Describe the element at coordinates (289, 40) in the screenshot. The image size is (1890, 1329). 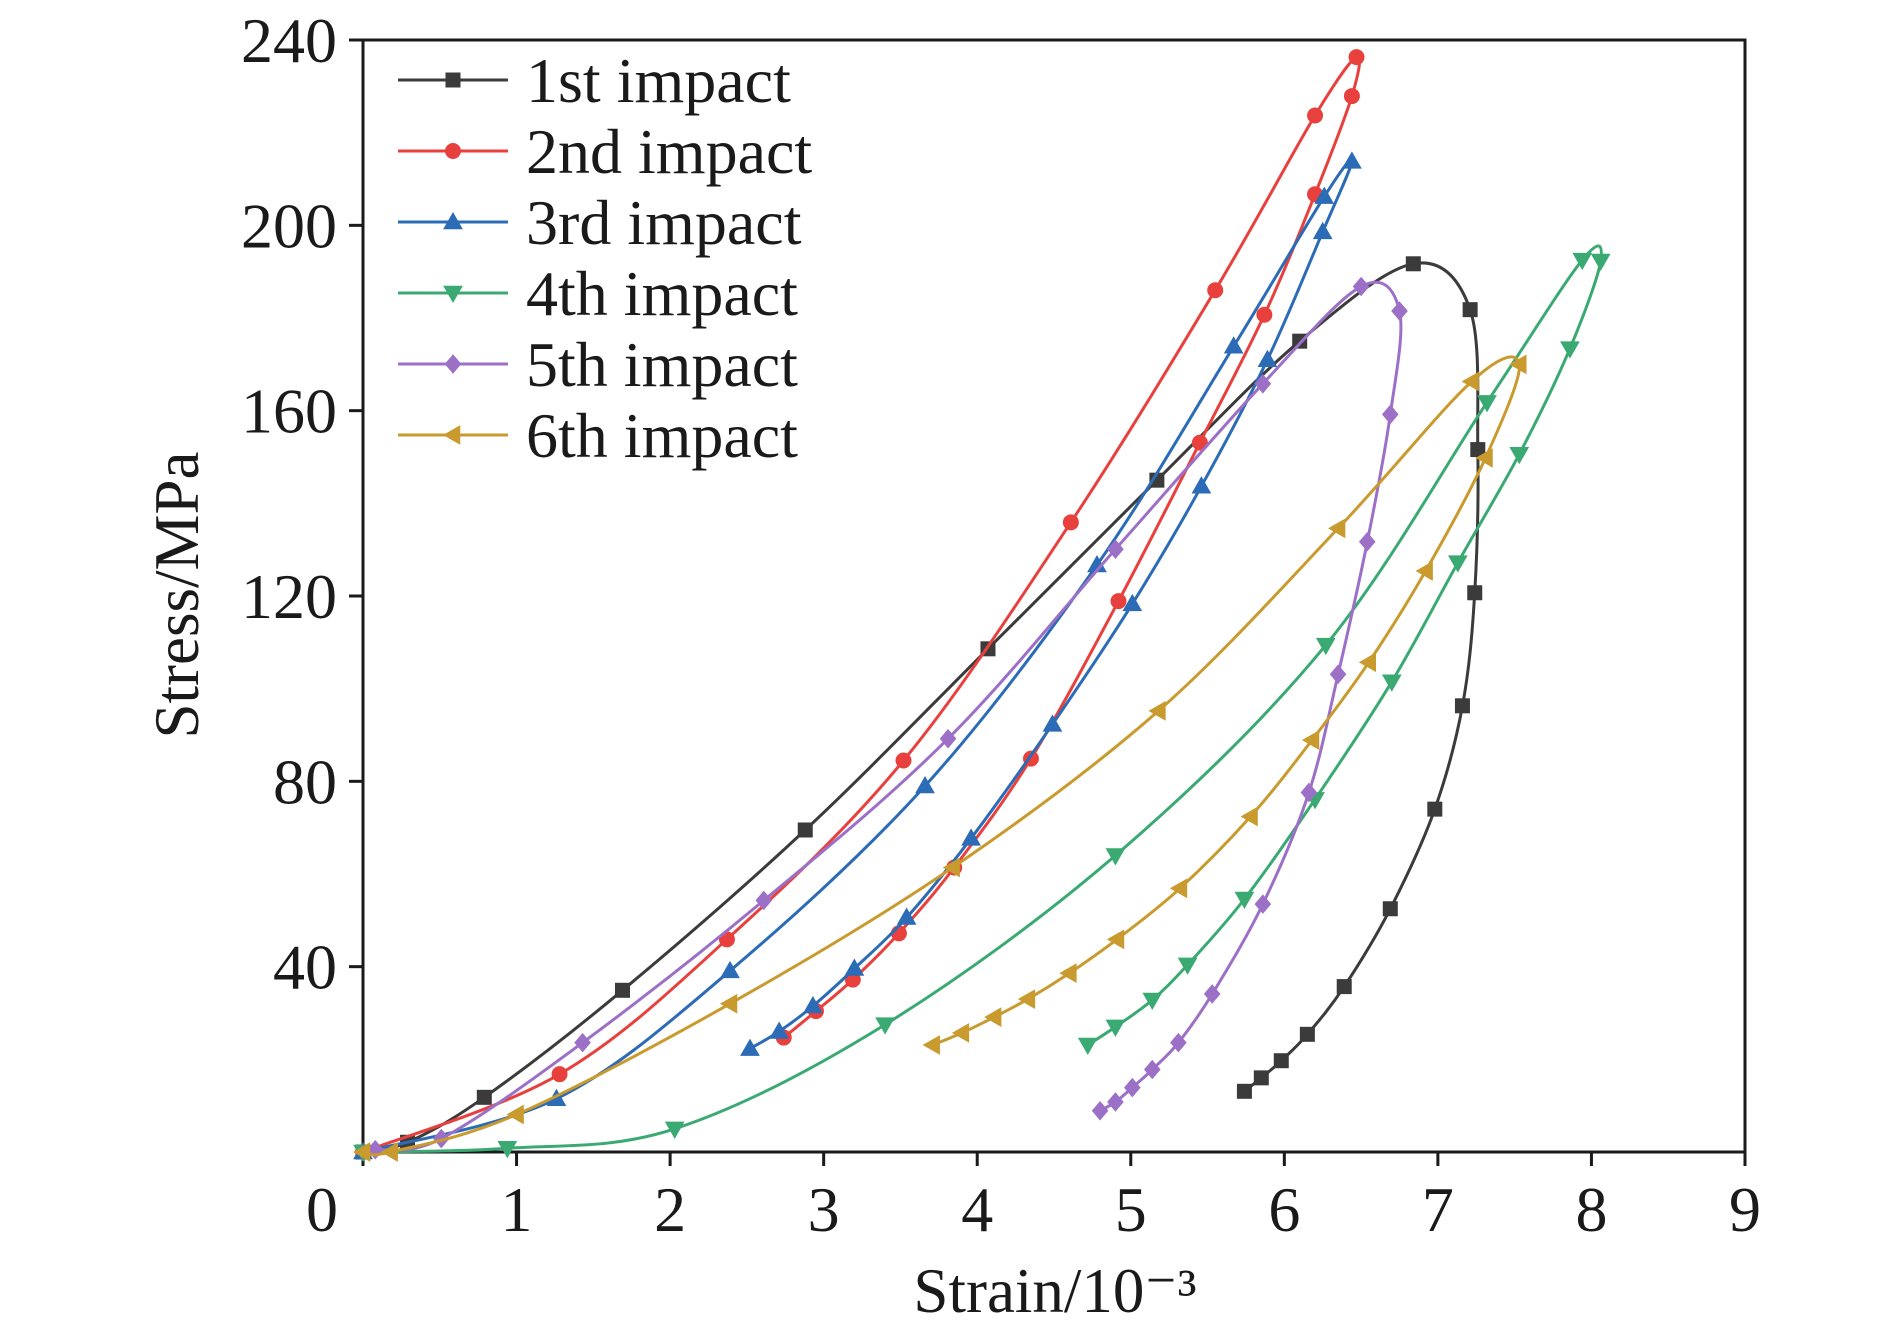
I see `y-tick-label: 240` at that location.